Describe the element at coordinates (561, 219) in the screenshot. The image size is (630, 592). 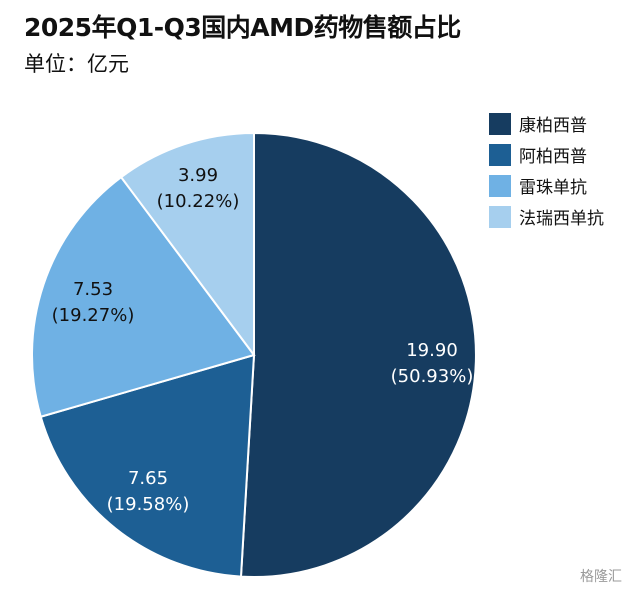
I see `legend-label: 法瑞西单抗` at that location.